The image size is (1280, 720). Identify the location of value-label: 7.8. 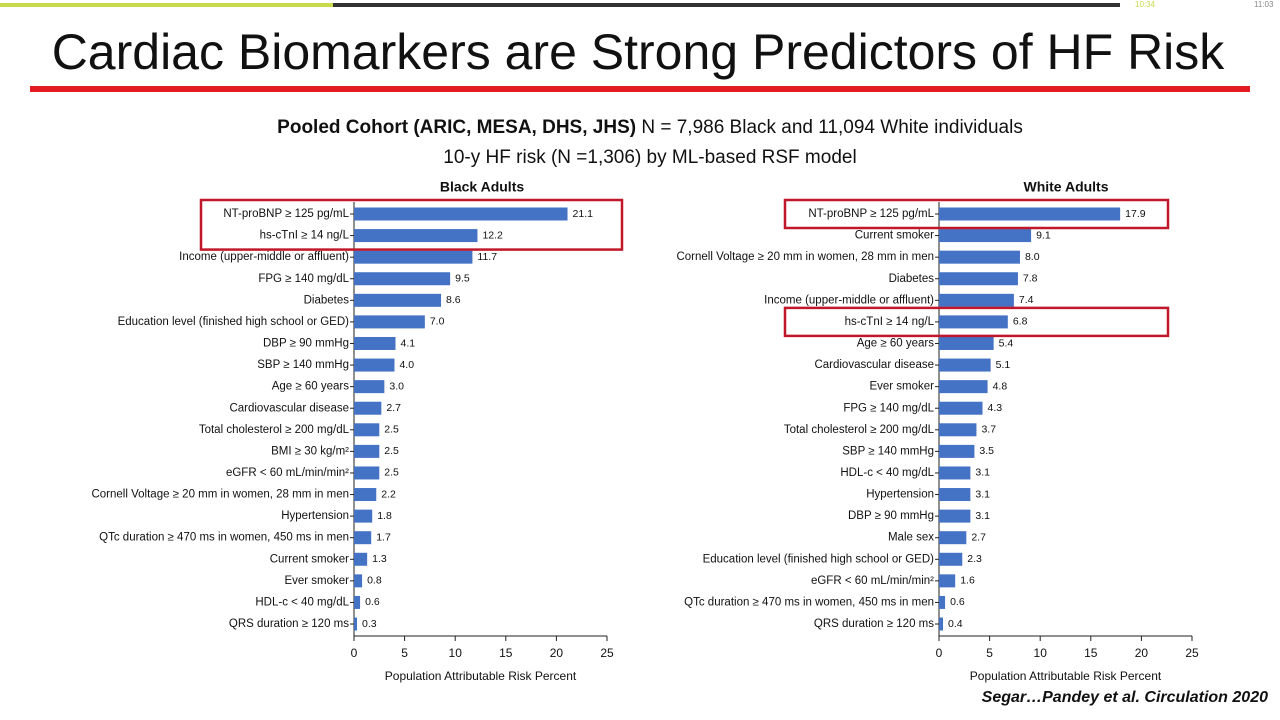
(1030, 279).